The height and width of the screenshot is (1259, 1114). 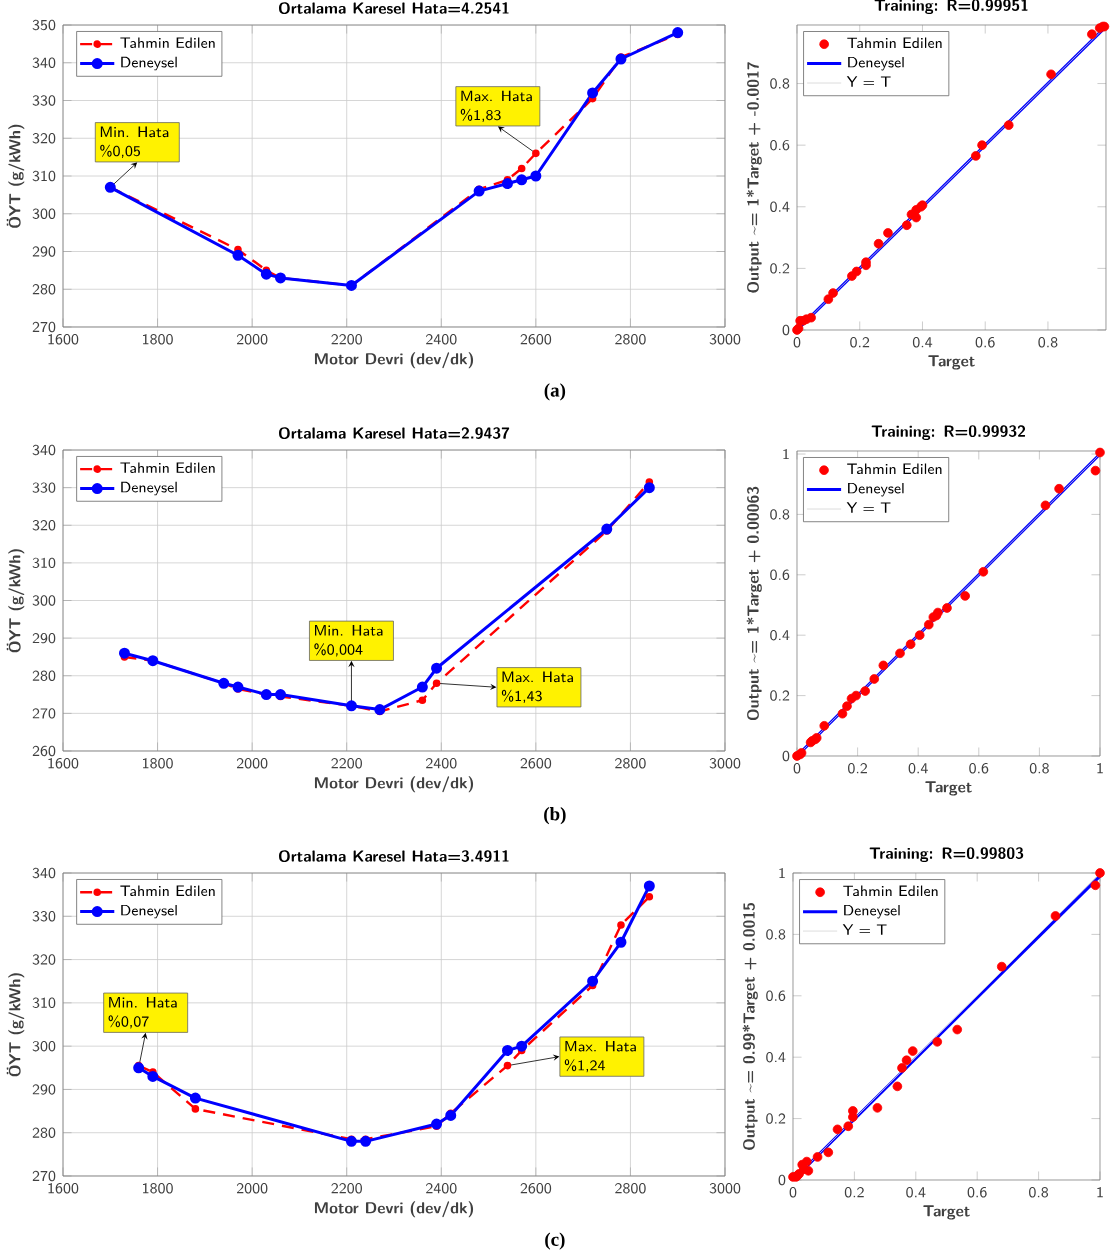 I want to click on chart-title: Training: R=0.99932, so click(x=948, y=432).